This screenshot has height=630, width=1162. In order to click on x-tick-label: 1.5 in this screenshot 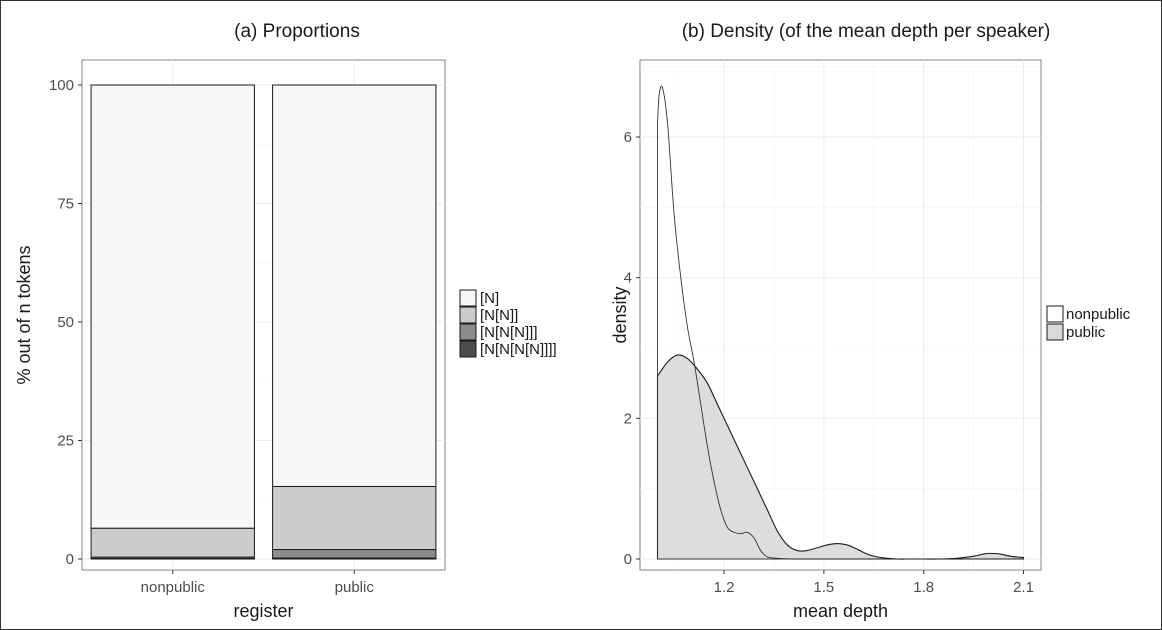, I will do `click(823, 587)`.